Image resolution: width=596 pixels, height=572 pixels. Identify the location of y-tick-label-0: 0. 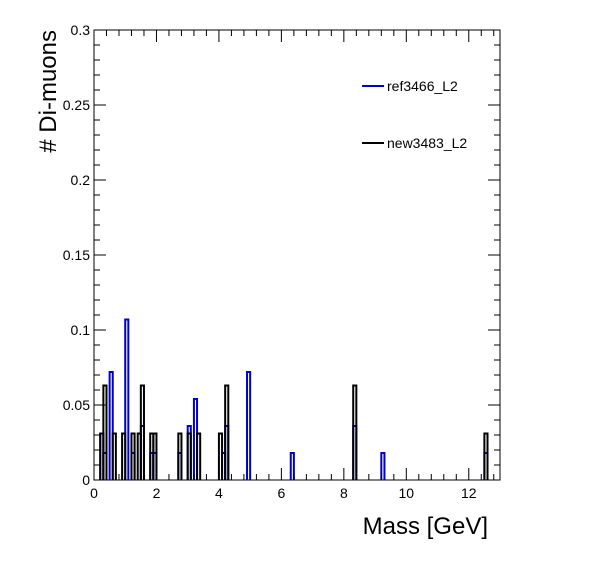
(86, 480).